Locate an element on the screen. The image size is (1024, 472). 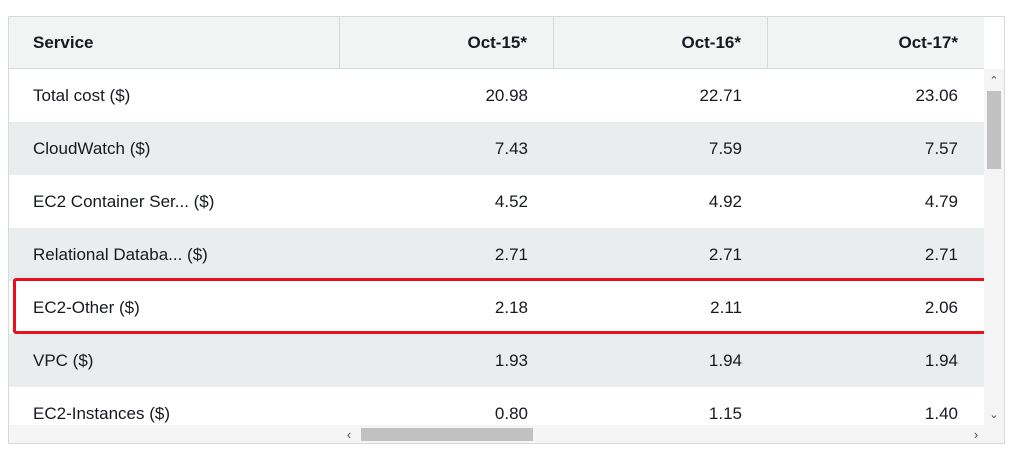
chevron-up-icon: ⌃ is located at coordinates (994, 80).